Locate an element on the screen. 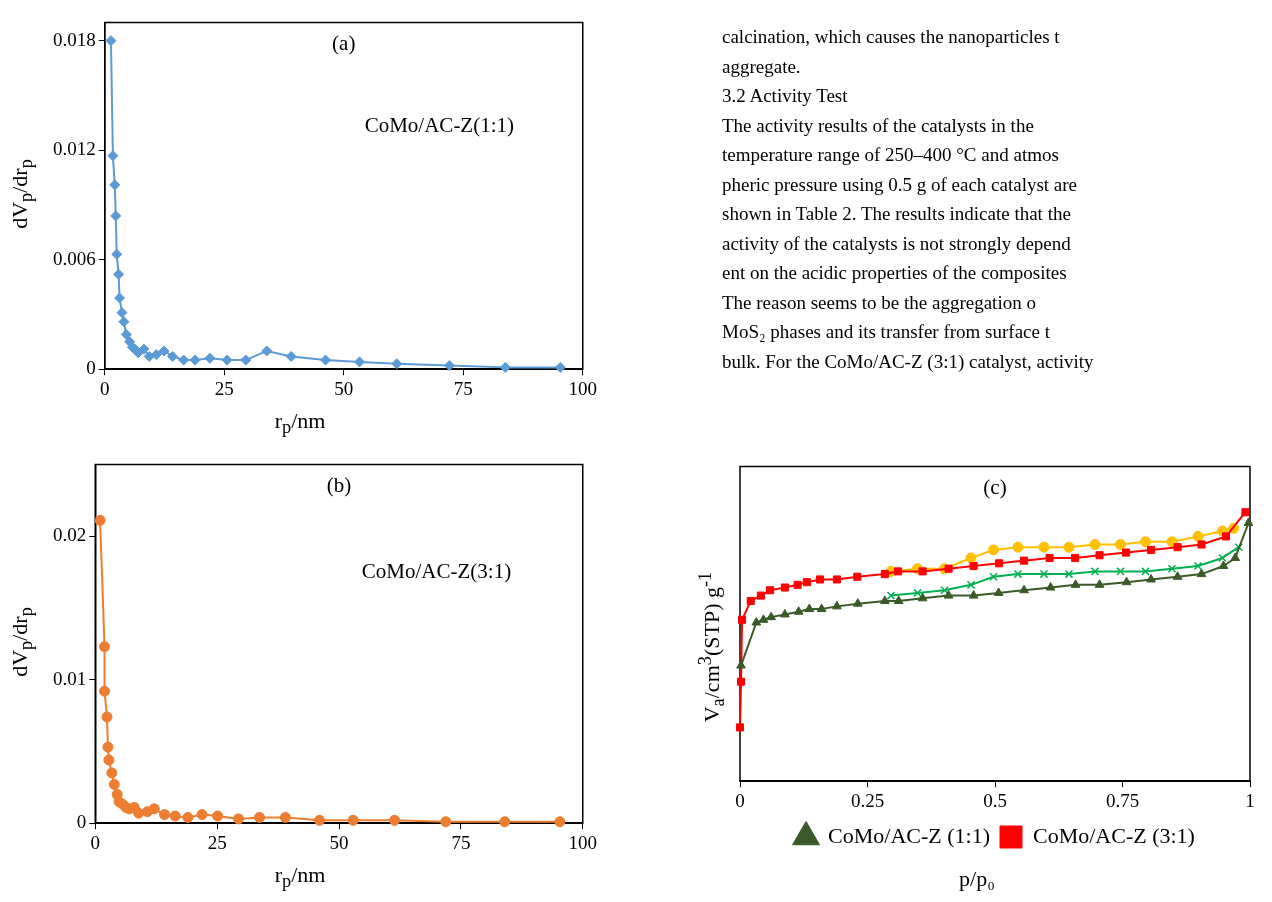 The width and height of the screenshot is (1272, 902). text: pheric pressure using 0.5 g of each catalyst are is located at coordinates (900, 184).